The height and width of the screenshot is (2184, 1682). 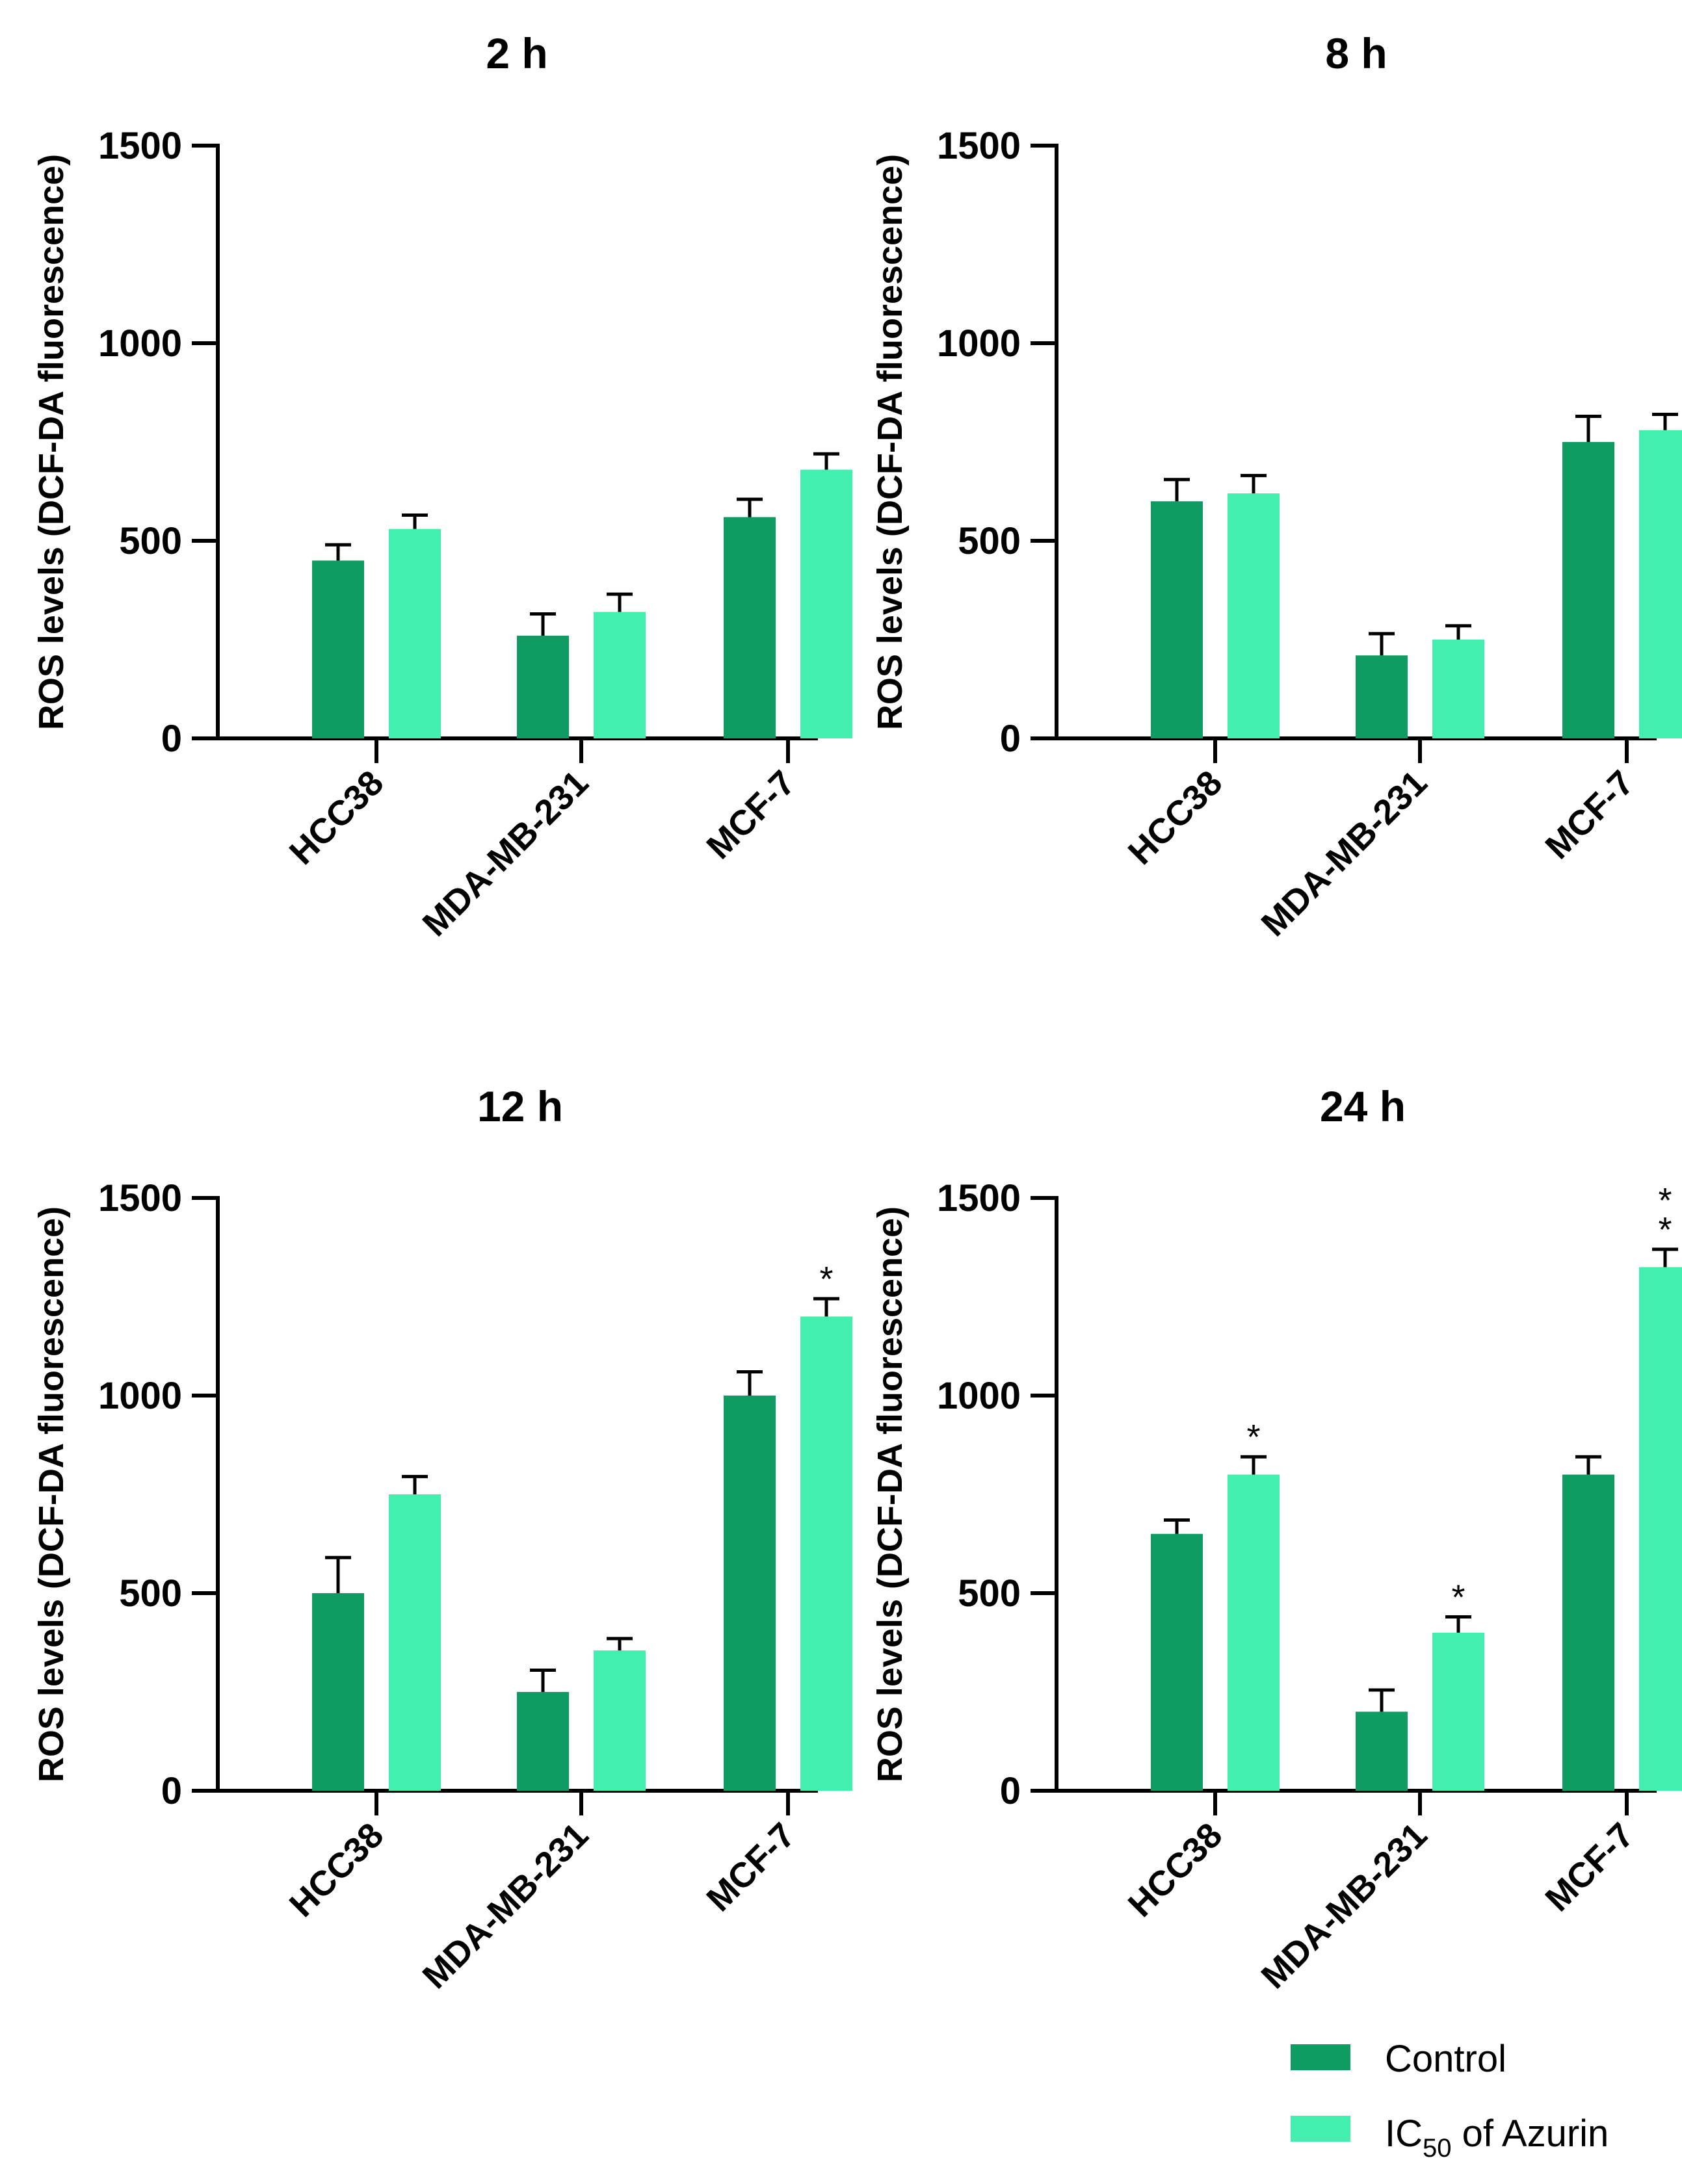 I want to click on legend-swatch-control, so click(x=1320, y=2057).